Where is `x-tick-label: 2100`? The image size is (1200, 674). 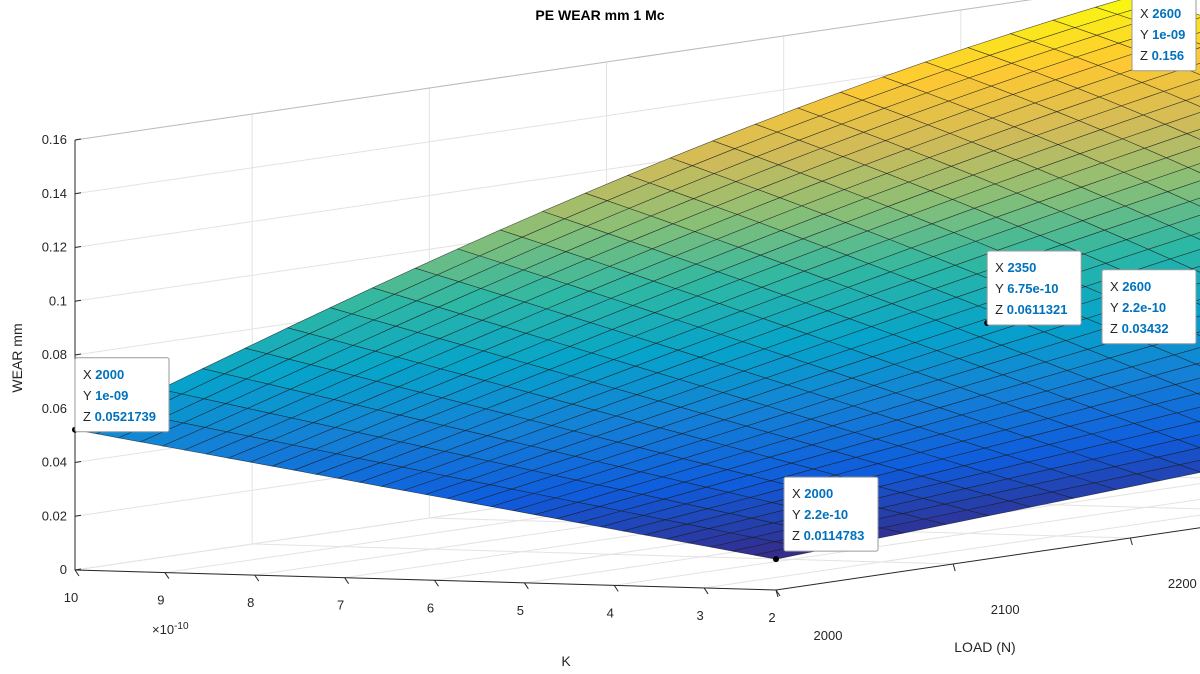
x-tick-label: 2100 is located at coordinates (1005, 609).